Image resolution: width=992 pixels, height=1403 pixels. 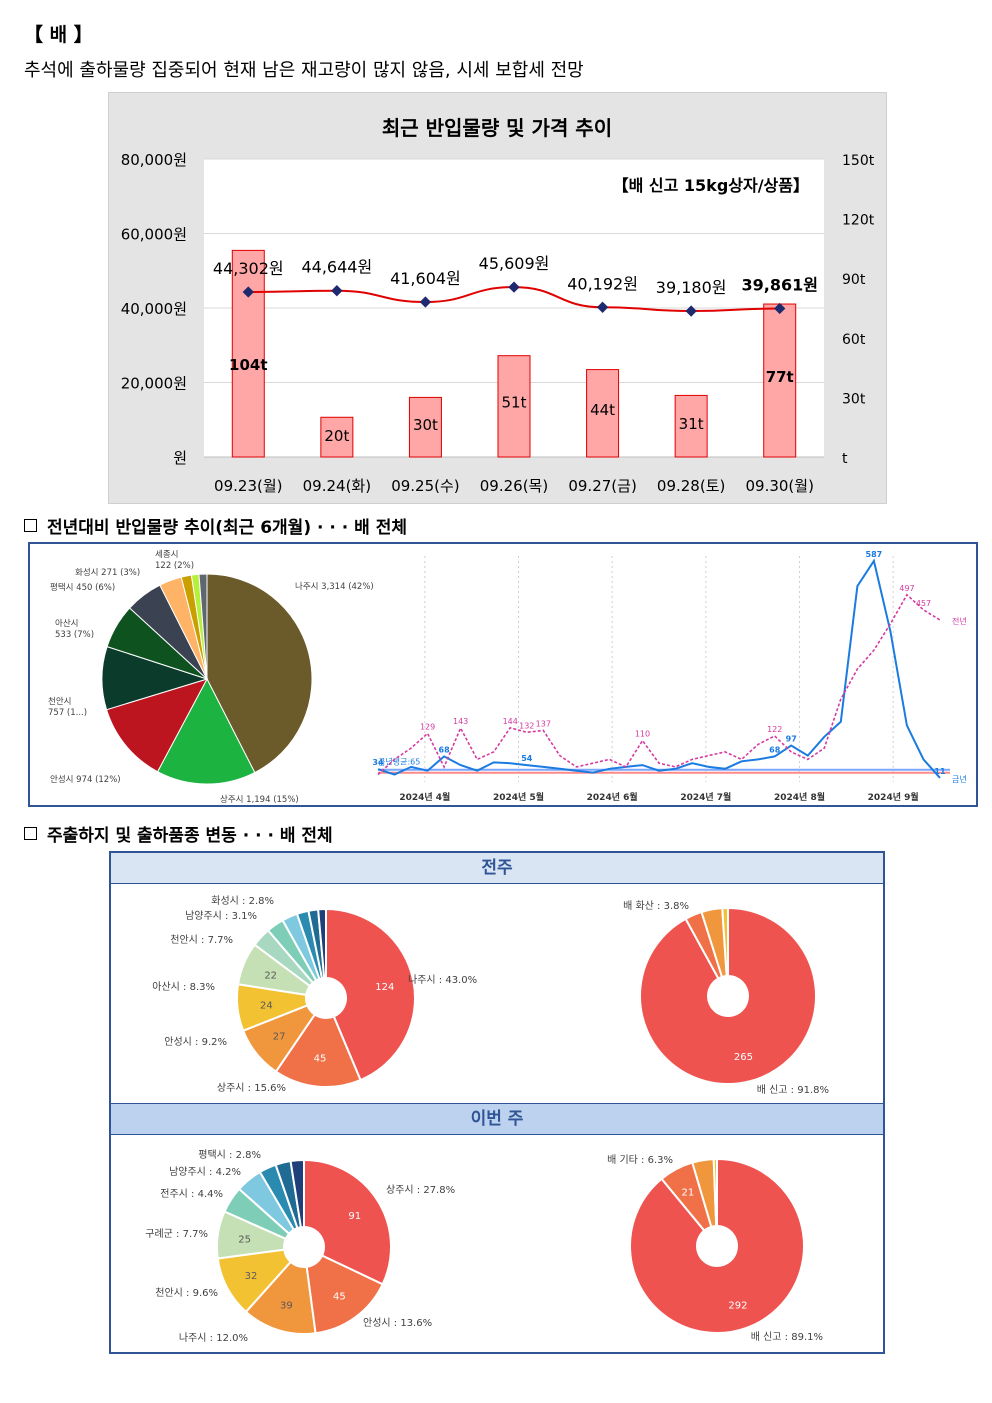 I want to click on donut-label: 안성시 : 13.6%, so click(x=397, y=1323).